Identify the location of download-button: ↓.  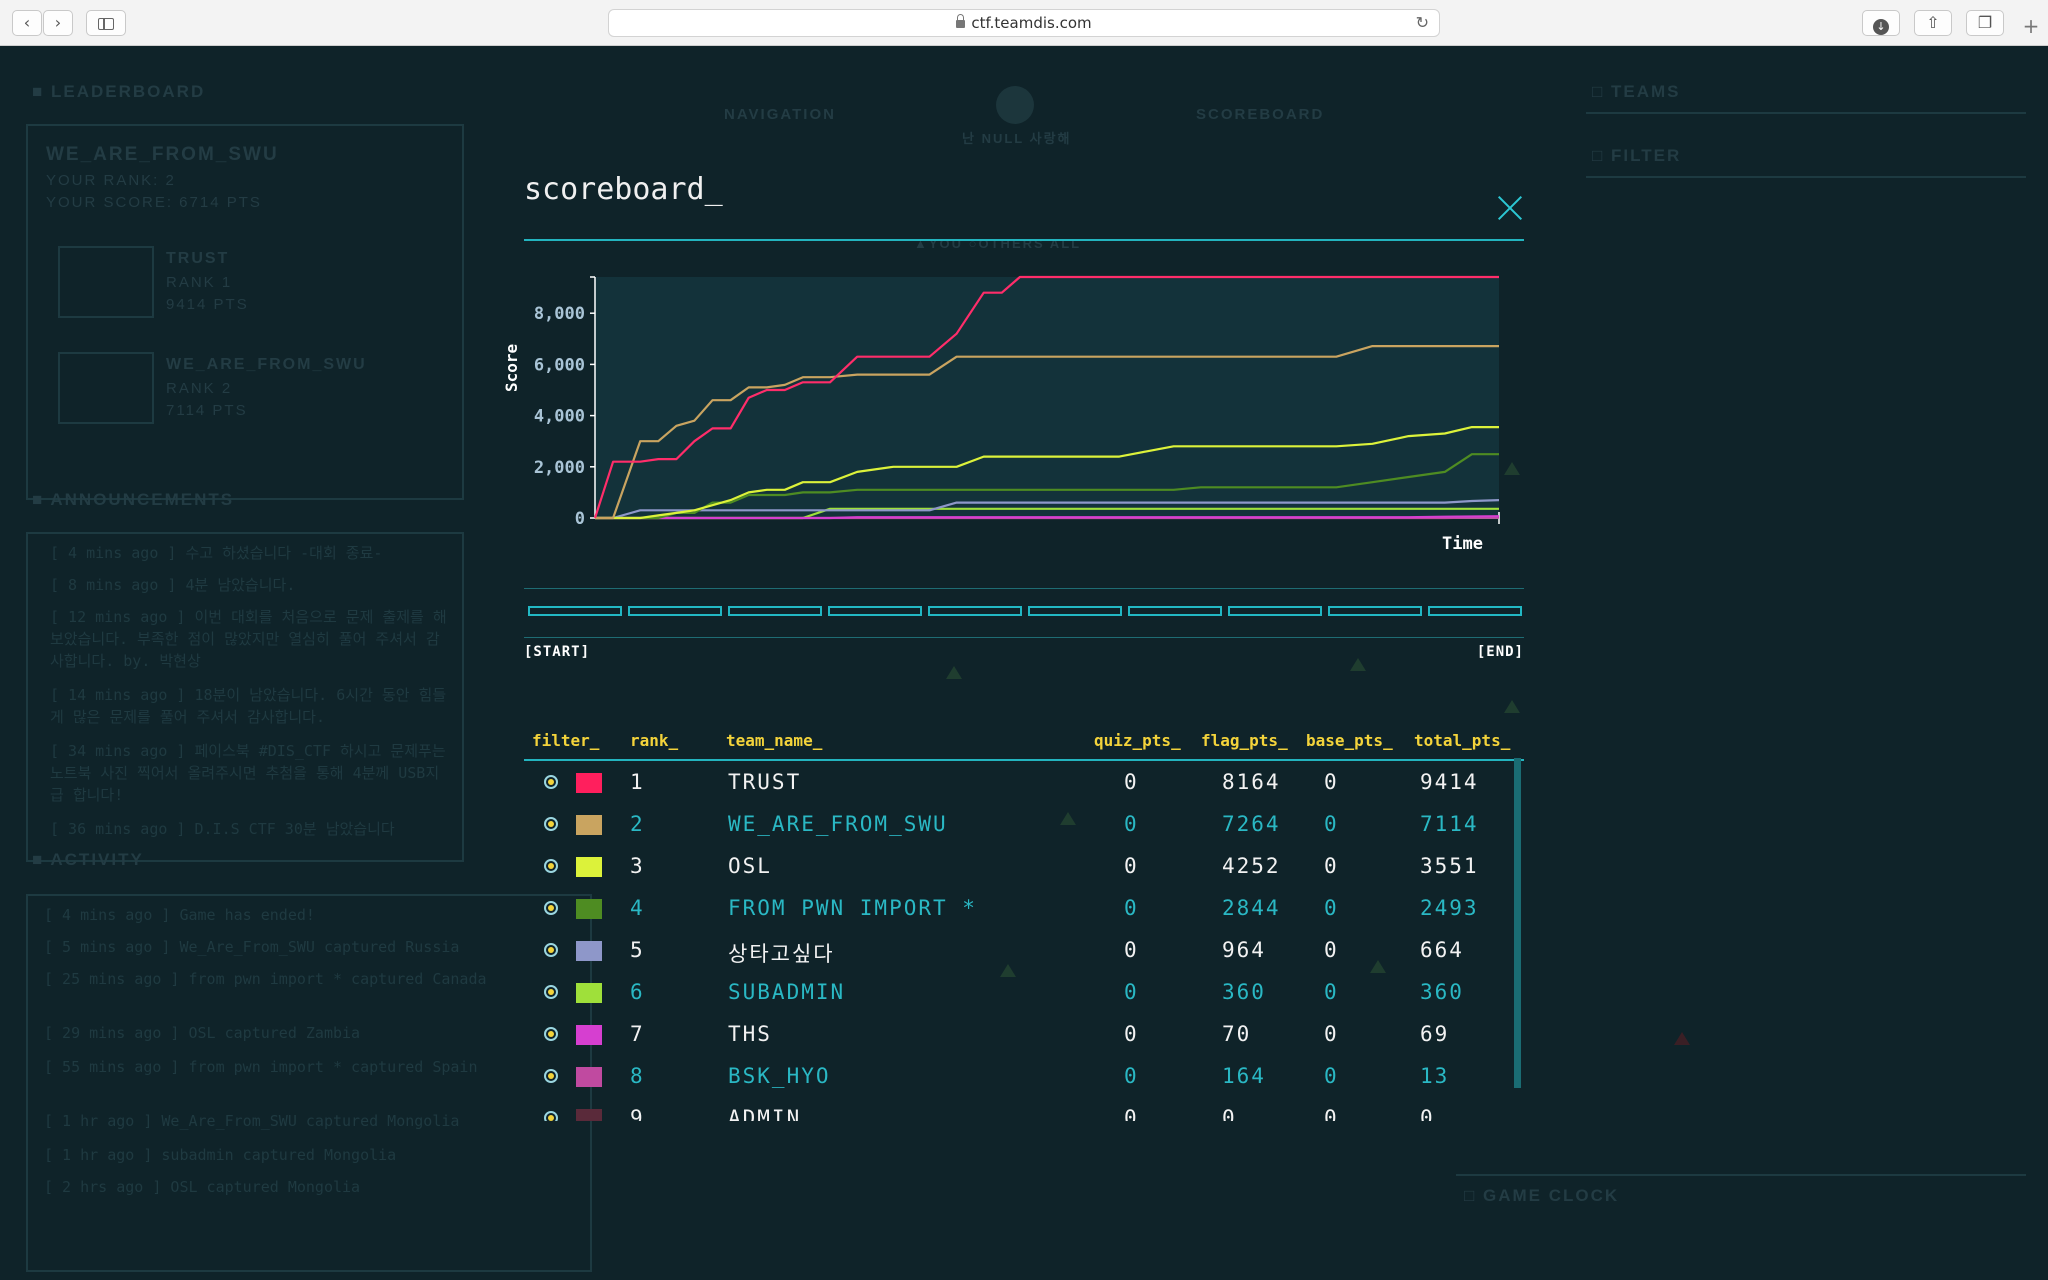
(1881, 23).